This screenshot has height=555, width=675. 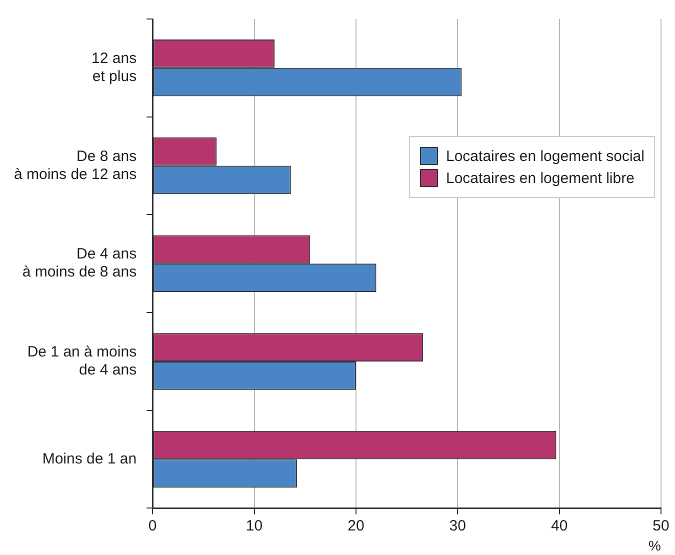 I want to click on x-tick-label: 0, so click(x=152, y=525).